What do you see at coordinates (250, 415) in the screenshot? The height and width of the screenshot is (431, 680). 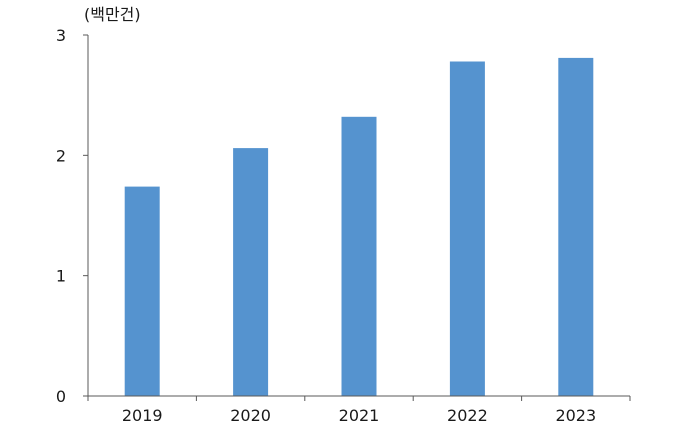 I see `x-tick-label: 2020` at bounding box center [250, 415].